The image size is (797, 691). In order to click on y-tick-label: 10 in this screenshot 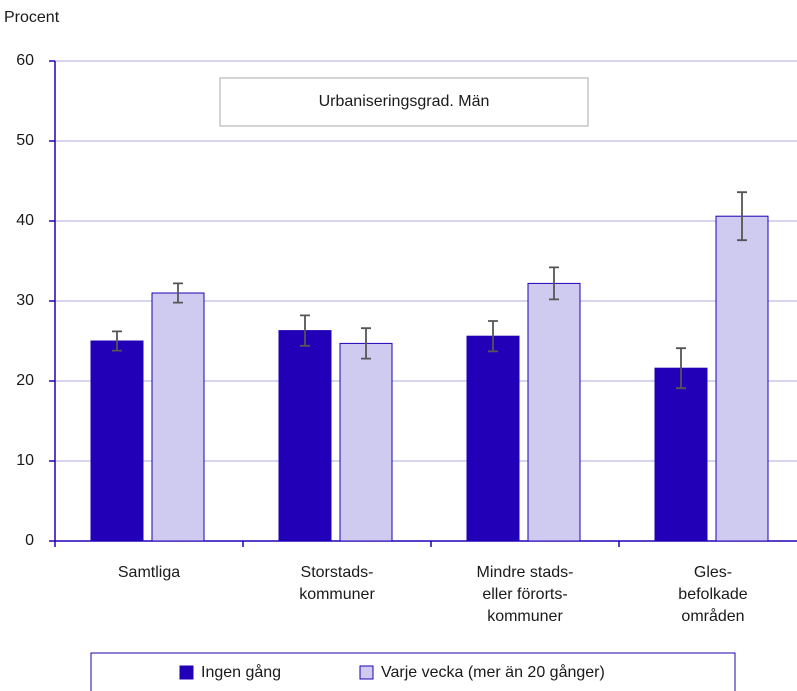, I will do `click(25, 460)`.